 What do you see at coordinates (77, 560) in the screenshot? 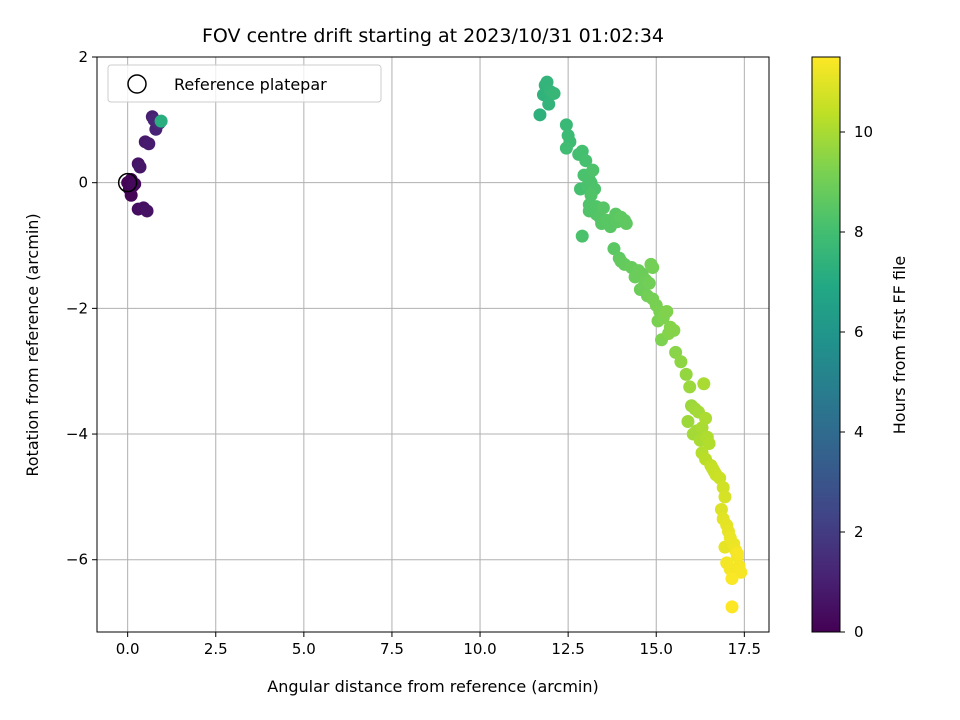
I see `y-tick-label: −6` at bounding box center [77, 560].